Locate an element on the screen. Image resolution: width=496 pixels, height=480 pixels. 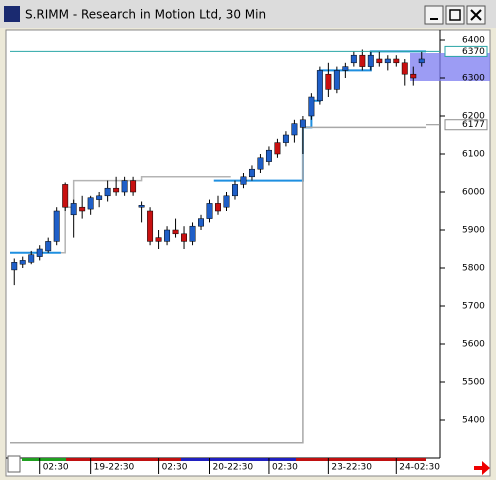
price-marker-label: 6177 is located at coordinates (473, 125).